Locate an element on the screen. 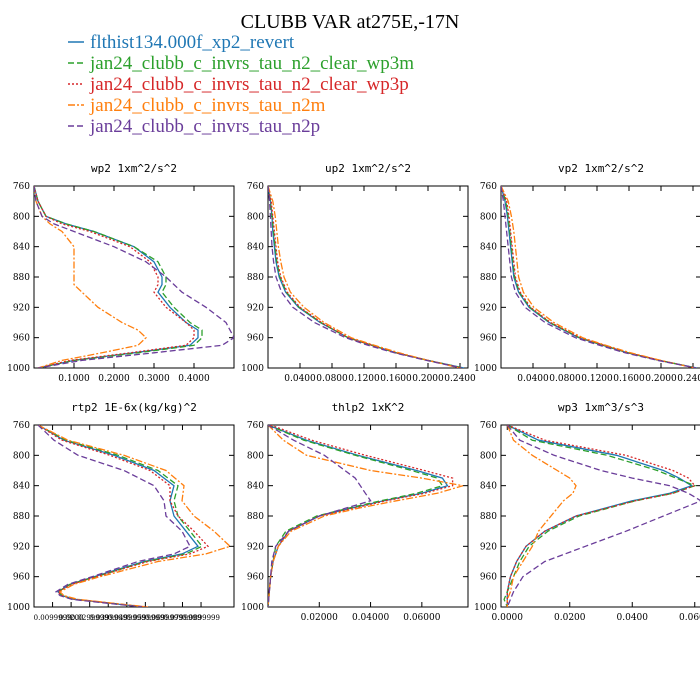 This screenshot has height=700, width=700. panel-title: wp2 1xm^2/s^2 is located at coordinates (134, 168).